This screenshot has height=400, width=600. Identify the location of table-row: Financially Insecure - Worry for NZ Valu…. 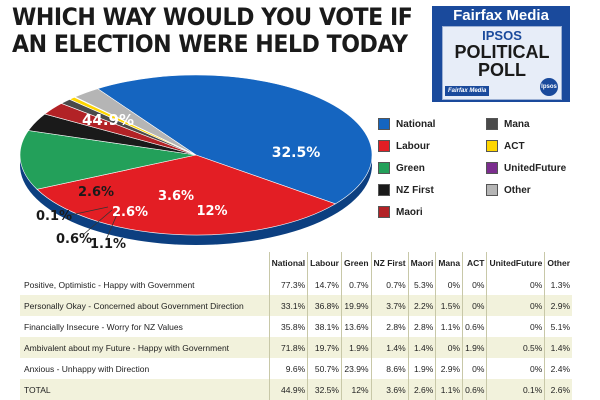
(296, 326).